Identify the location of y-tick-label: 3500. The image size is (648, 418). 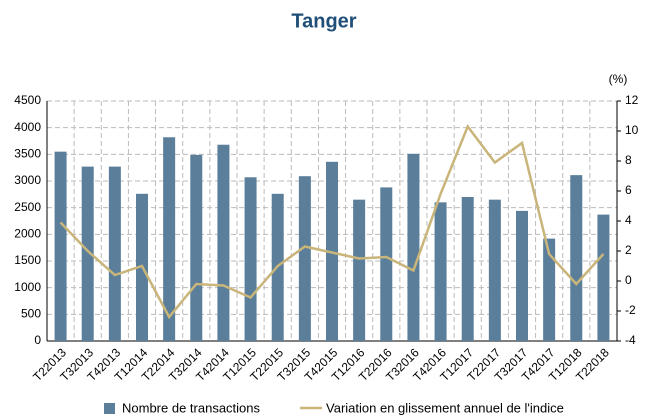
(27, 154).